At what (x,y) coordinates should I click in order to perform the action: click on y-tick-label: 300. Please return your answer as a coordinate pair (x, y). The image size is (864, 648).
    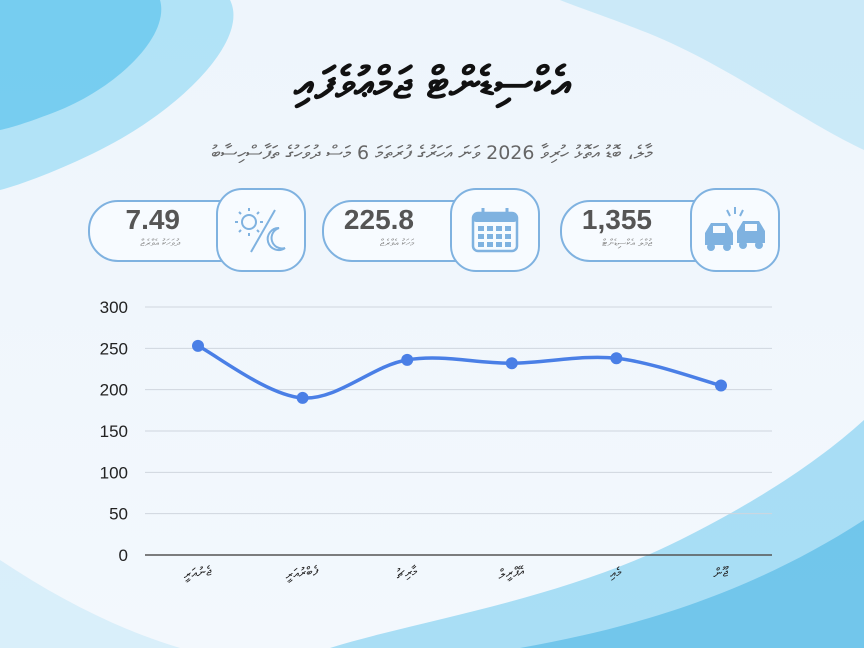
    Looking at the image, I should click on (114, 307).